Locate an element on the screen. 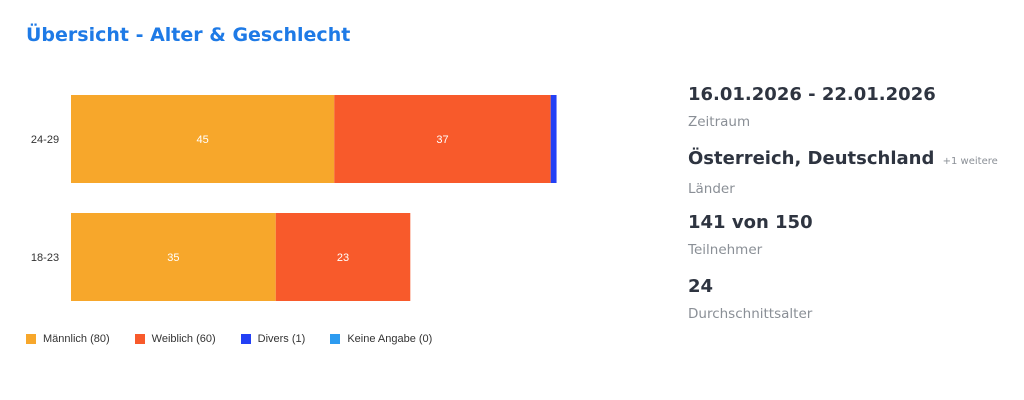 The height and width of the screenshot is (400, 1024). data-label-18-23-maennlich: 35 is located at coordinates (173, 258).